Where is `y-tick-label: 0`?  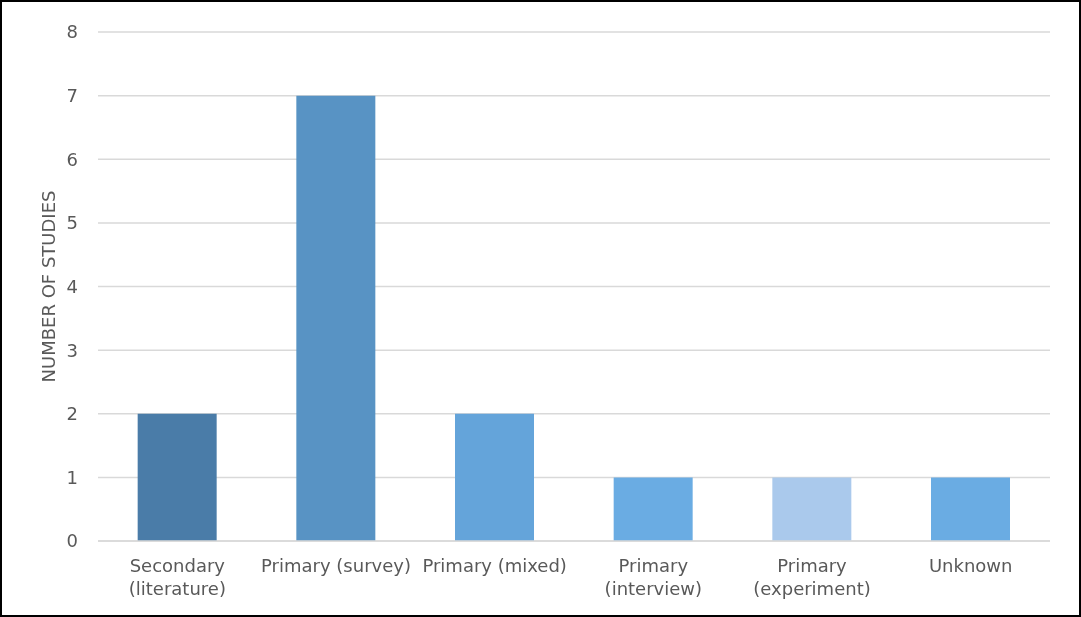
y-tick-label: 0 is located at coordinates (72, 541).